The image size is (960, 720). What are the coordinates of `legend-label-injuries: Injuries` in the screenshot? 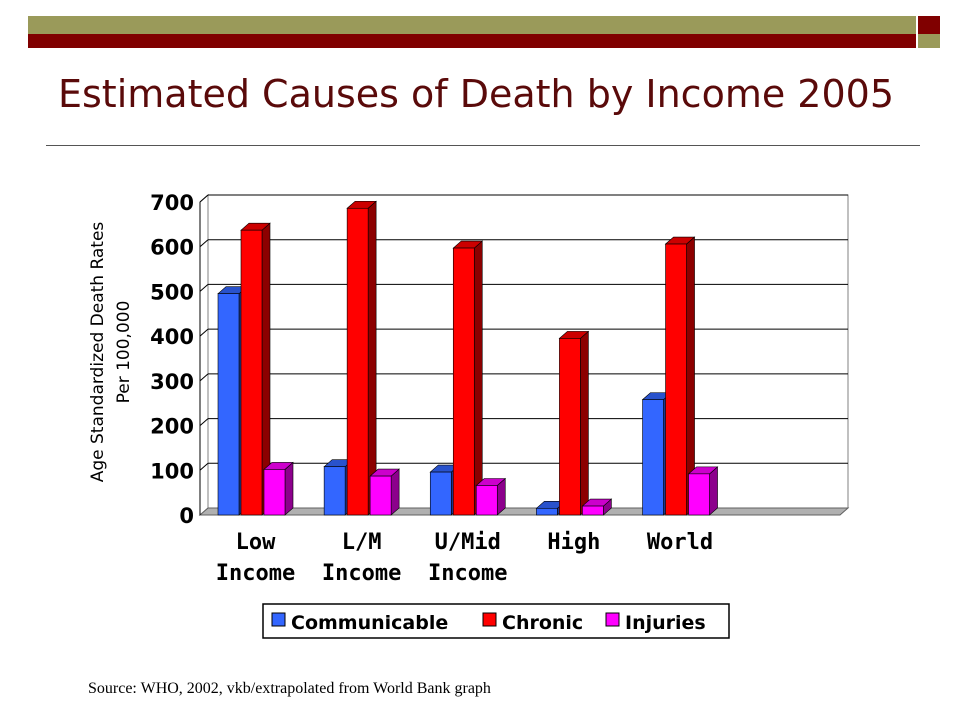 It's located at (665, 623).